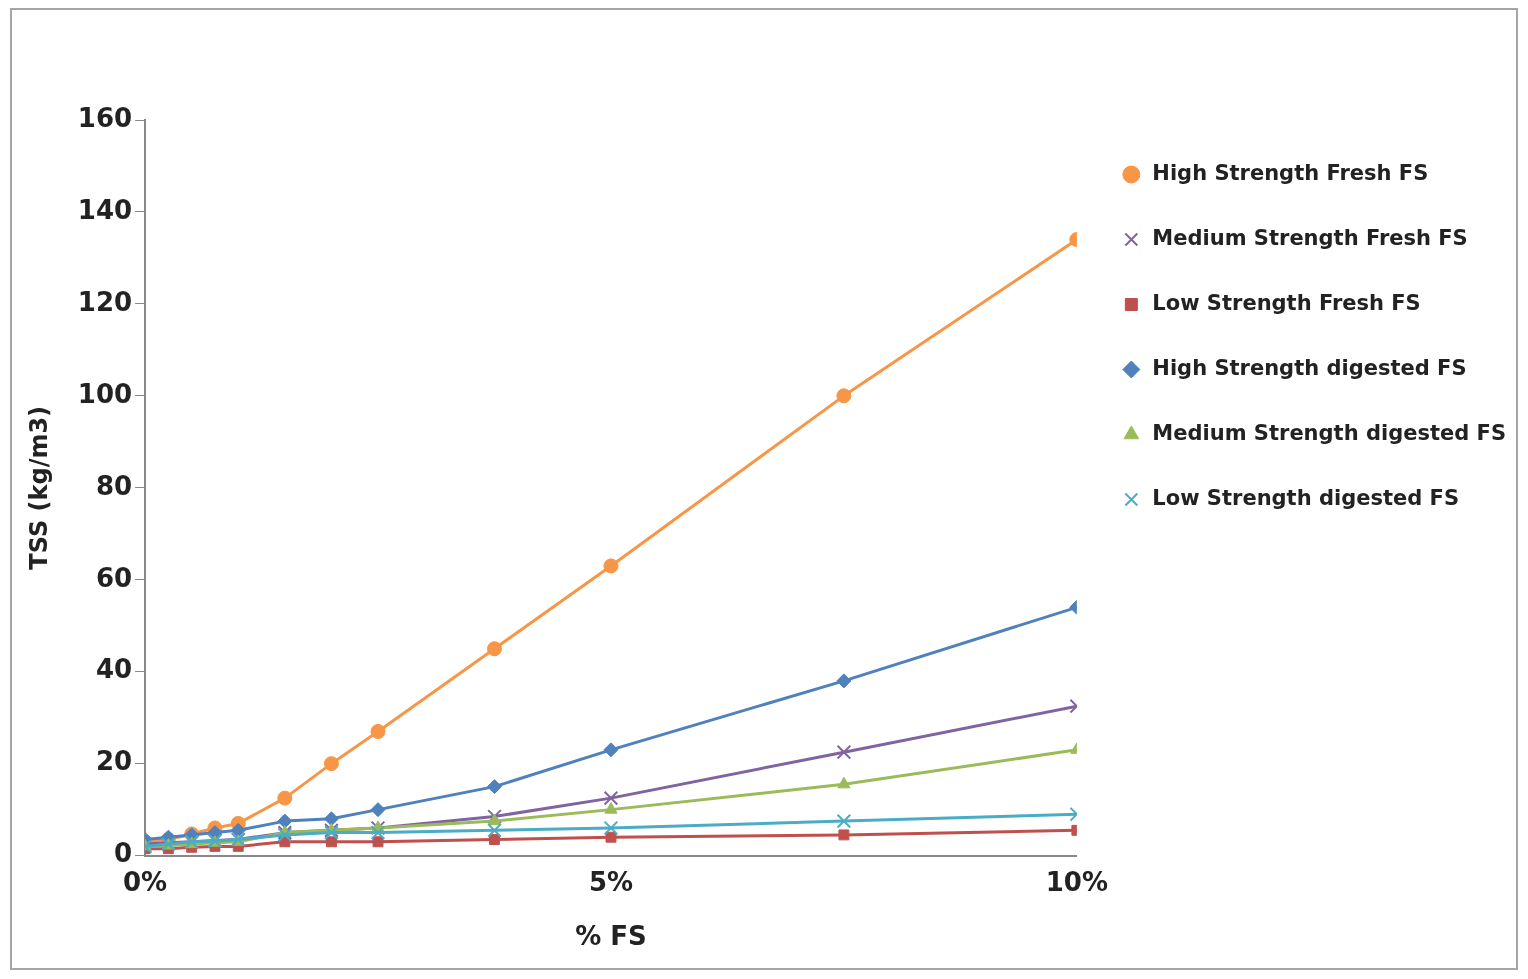 This screenshot has height=979, width=1528. I want to click on y-tick-label: 100, so click(105, 393).